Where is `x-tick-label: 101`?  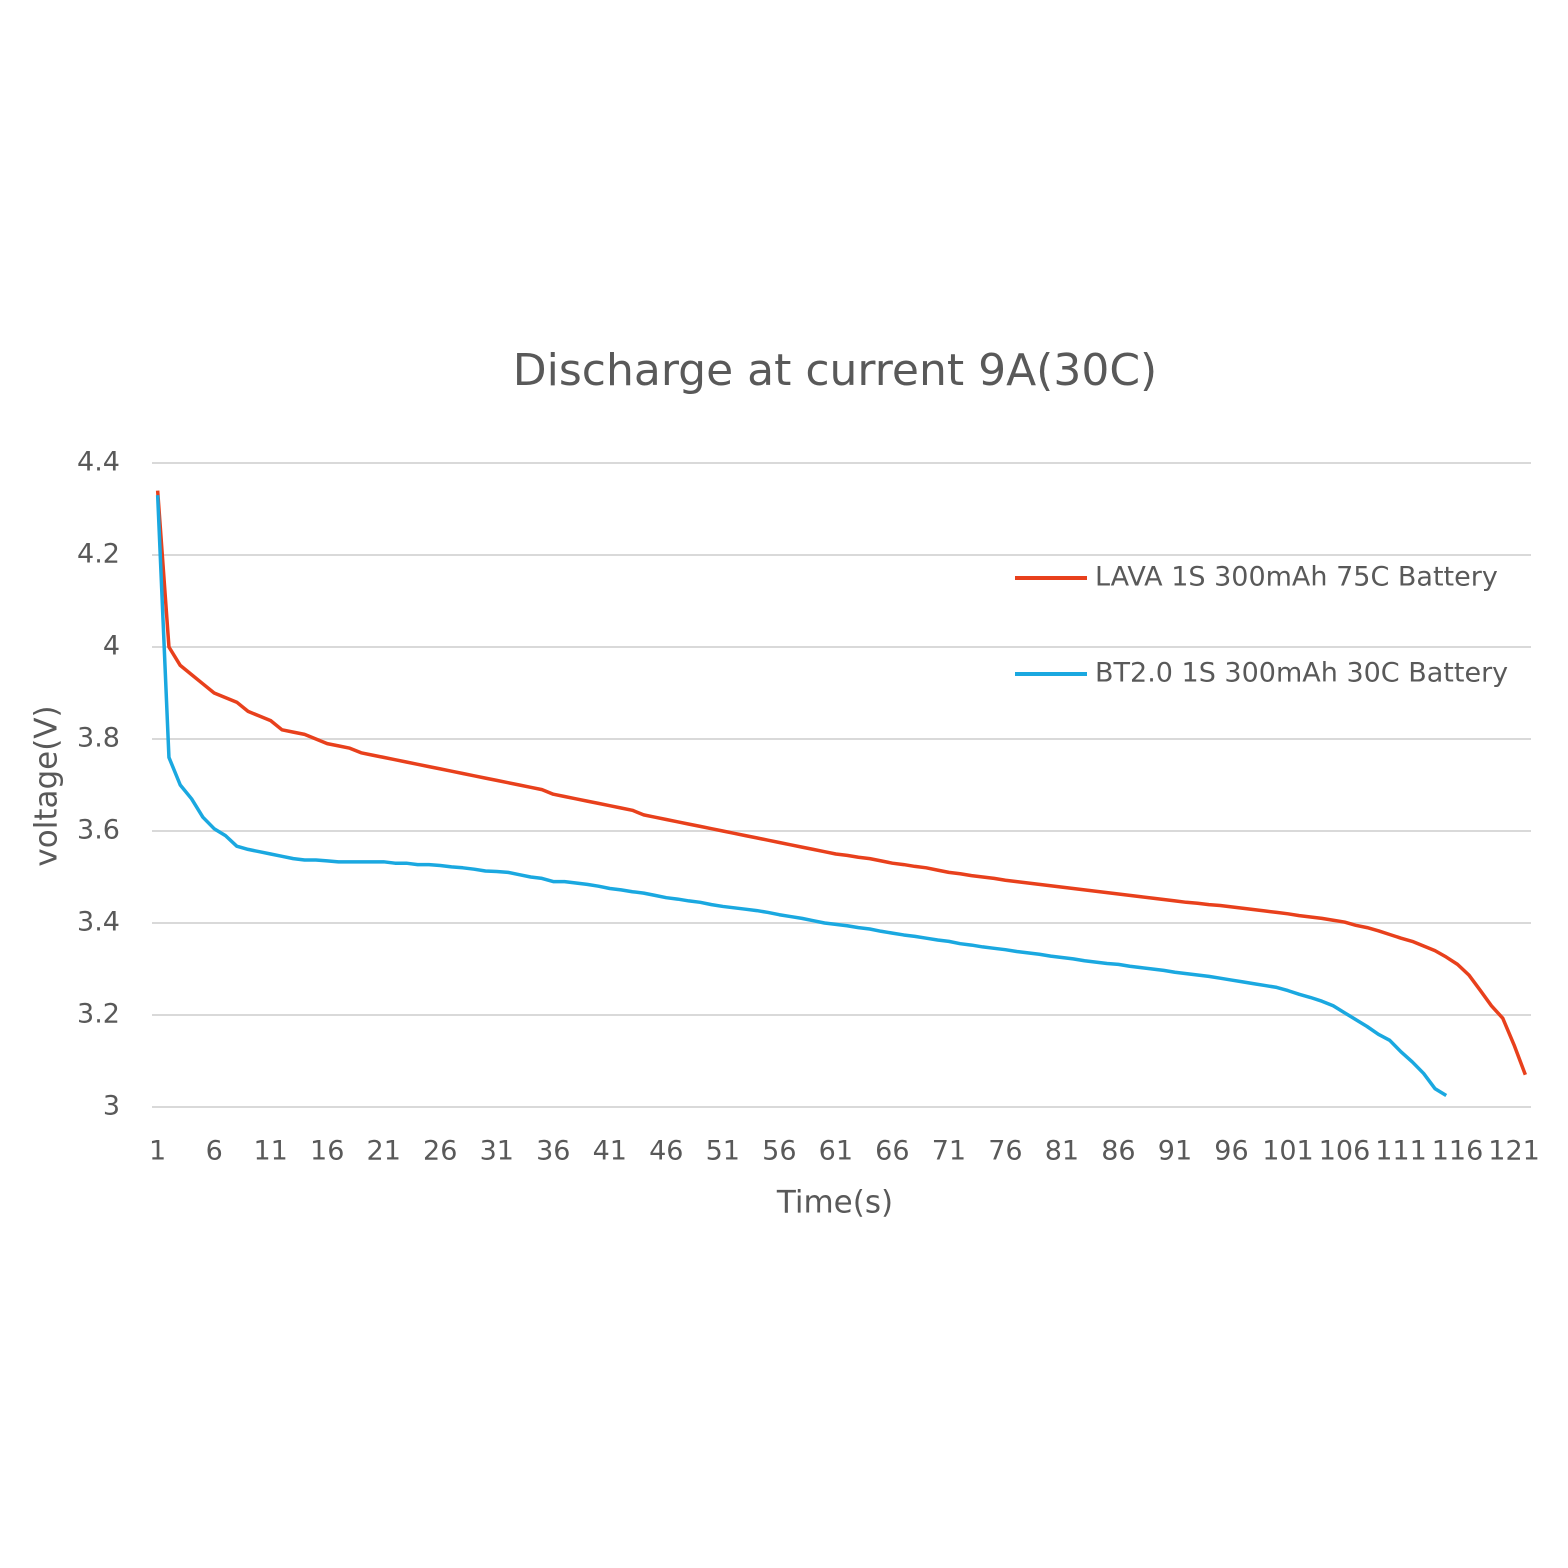 x-tick-label: 101 is located at coordinates (1288, 1151).